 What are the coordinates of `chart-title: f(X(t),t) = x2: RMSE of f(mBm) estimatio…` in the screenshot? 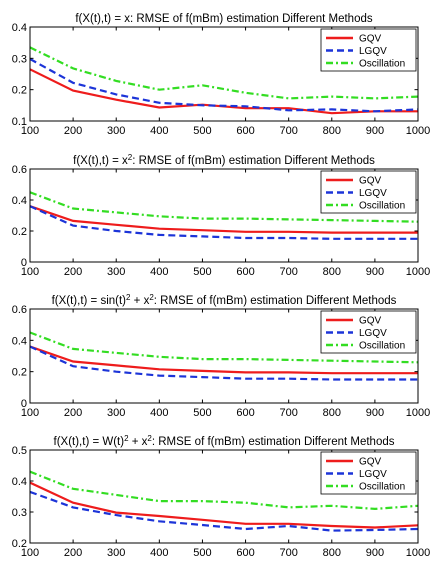 It's located at (224, 160).